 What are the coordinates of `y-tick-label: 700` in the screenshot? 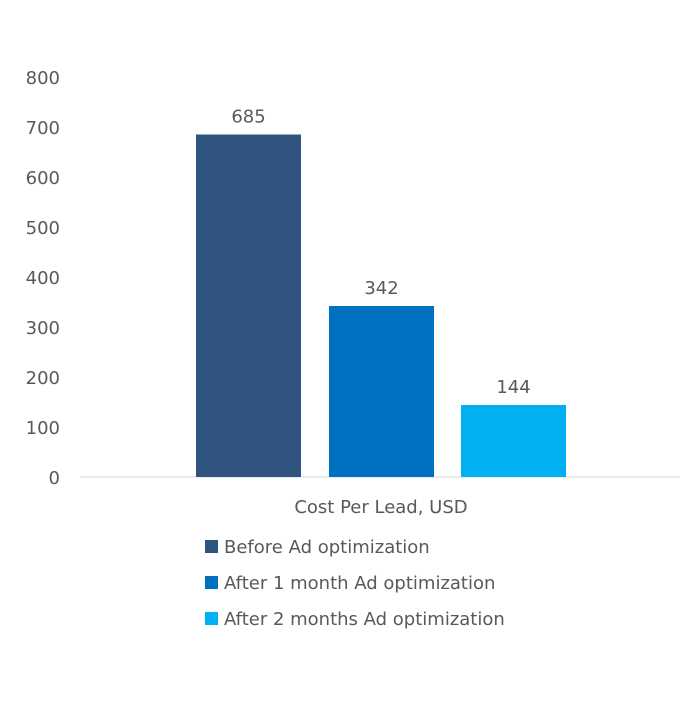 It's located at (43, 128).